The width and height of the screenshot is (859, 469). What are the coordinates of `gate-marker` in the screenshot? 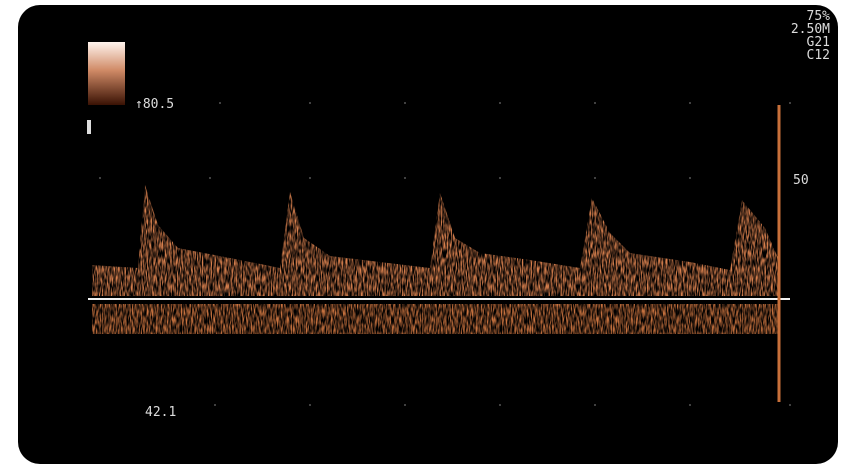 It's located at (89, 127).